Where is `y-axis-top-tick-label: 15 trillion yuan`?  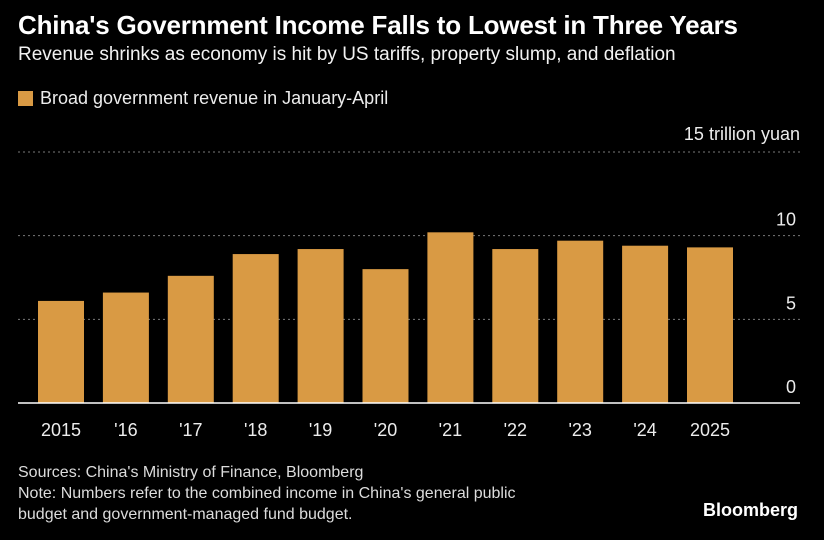 y-axis-top-tick-label: 15 trillion yuan is located at coordinates (741, 134).